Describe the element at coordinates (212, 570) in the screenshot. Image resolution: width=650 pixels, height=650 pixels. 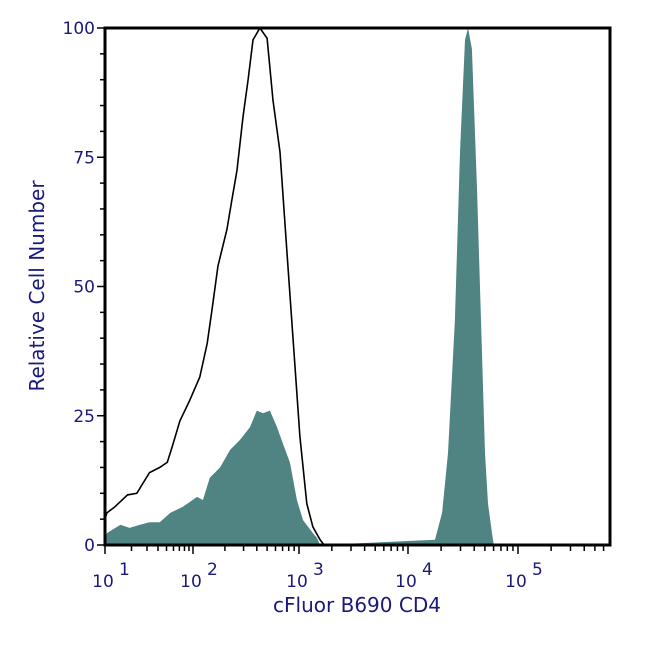
I see `x-tick-exponent: 2` at that location.